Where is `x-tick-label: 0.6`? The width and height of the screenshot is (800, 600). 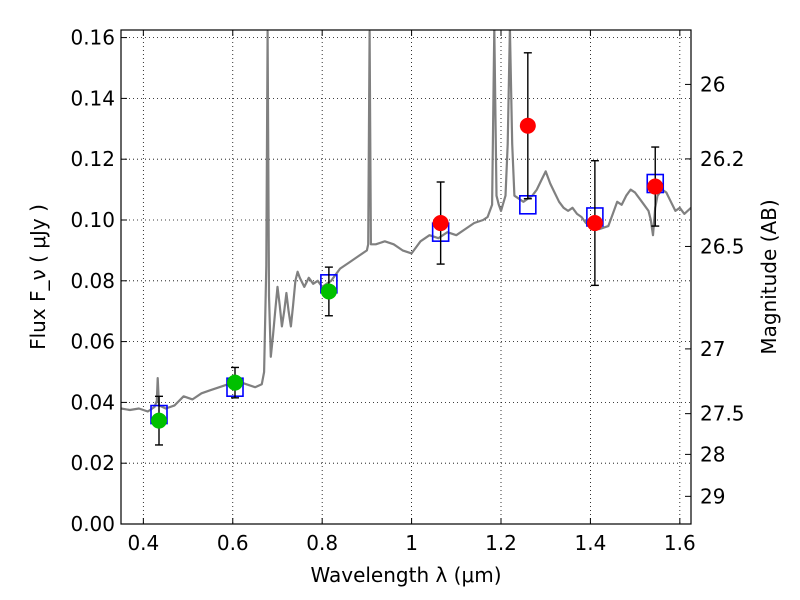
x-tick-label: 0.6 is located at coordinates (233, 543).